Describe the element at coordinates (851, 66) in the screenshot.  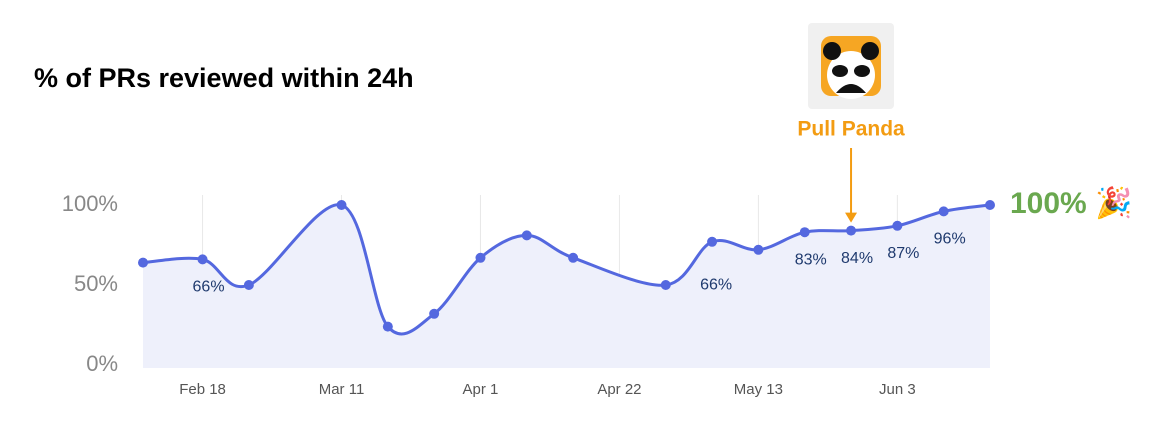
I see `pull-panda-icon` at that location.